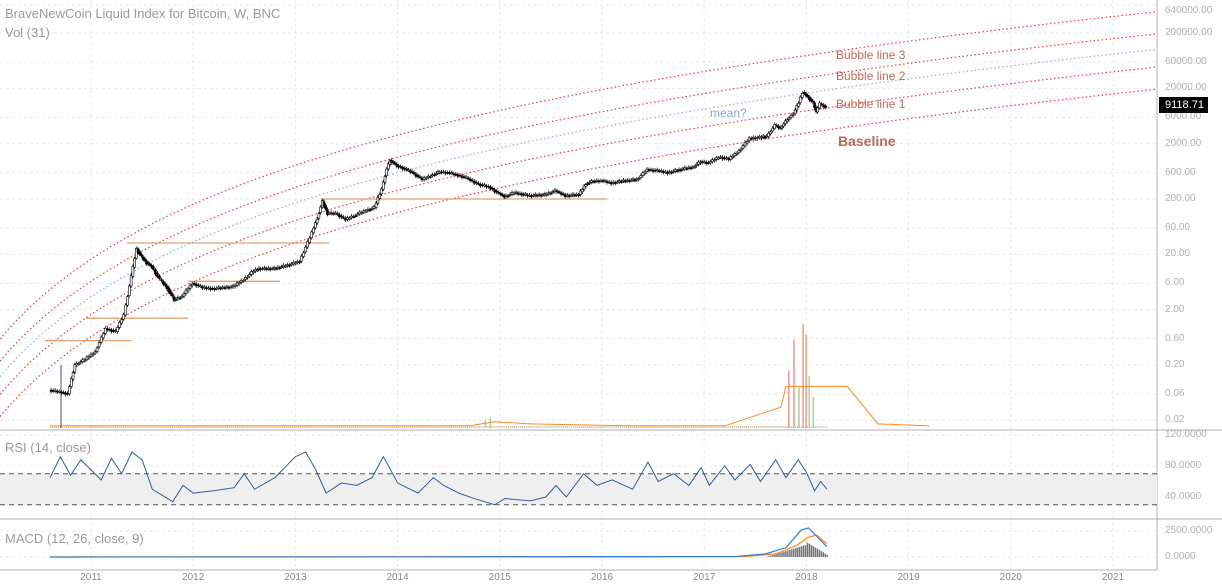  I want to click on price-tick-label: 6.00, so click(1175, 283).